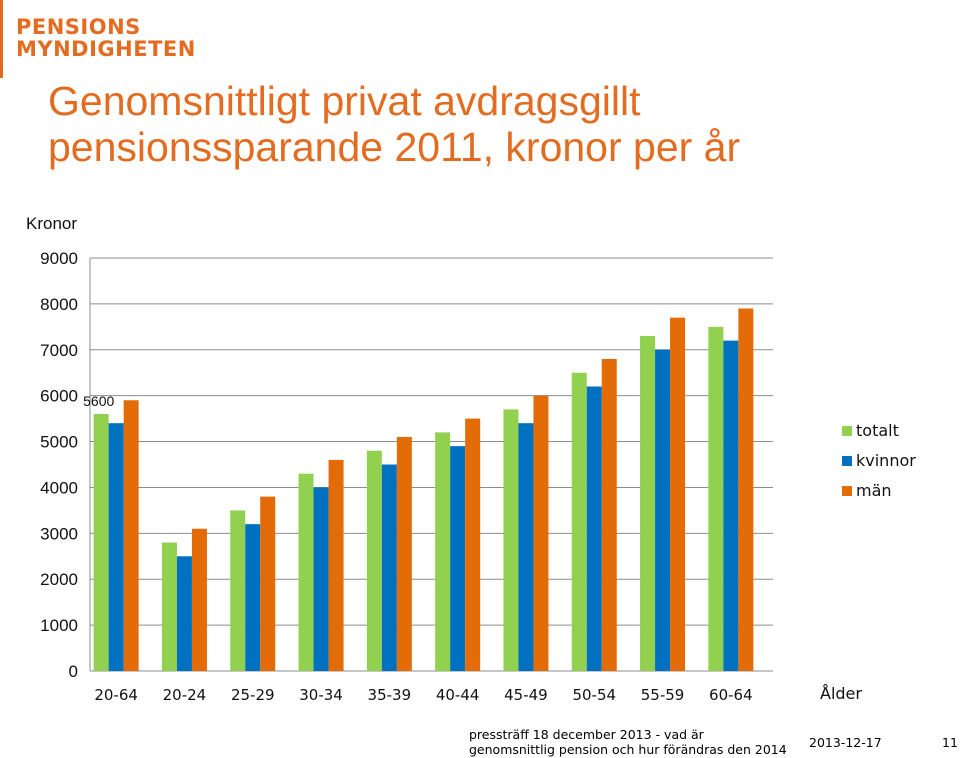 The height and width of the screenshot is (758, 960). I want to click on y-tick-label: 9000, so click(59, 258).